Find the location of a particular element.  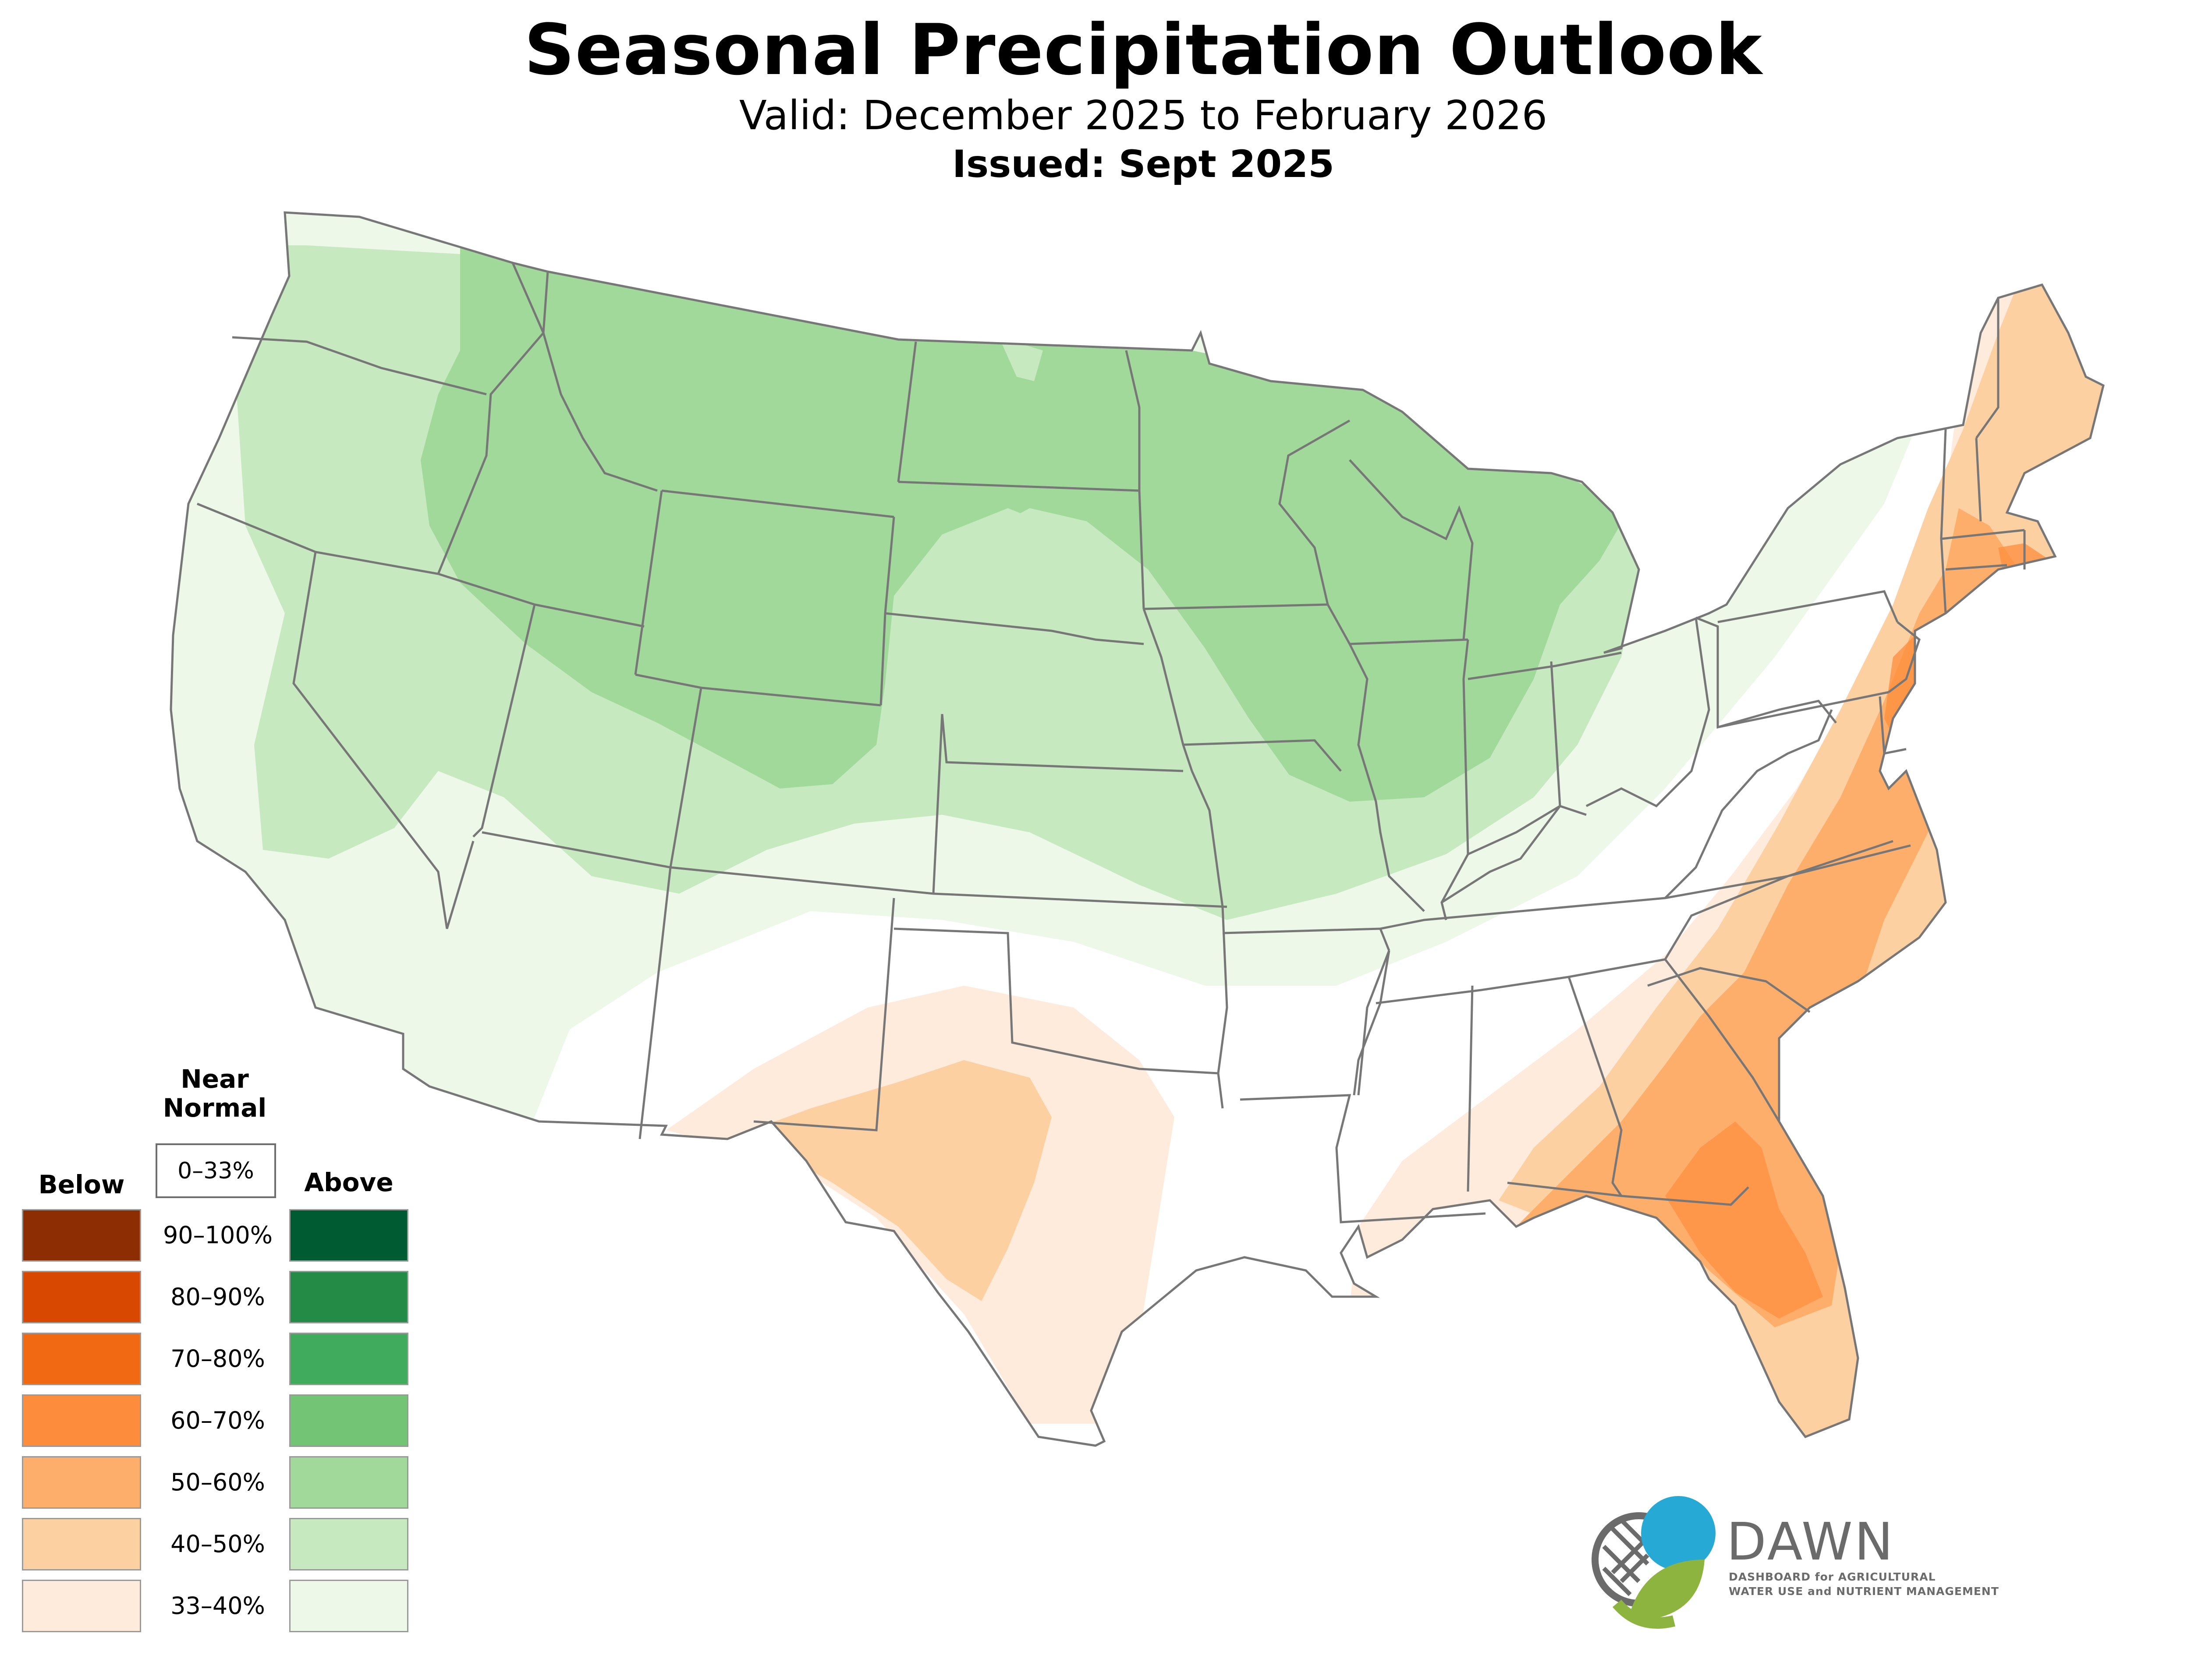

ia-mo-border is located at coordinates (1262, 755).